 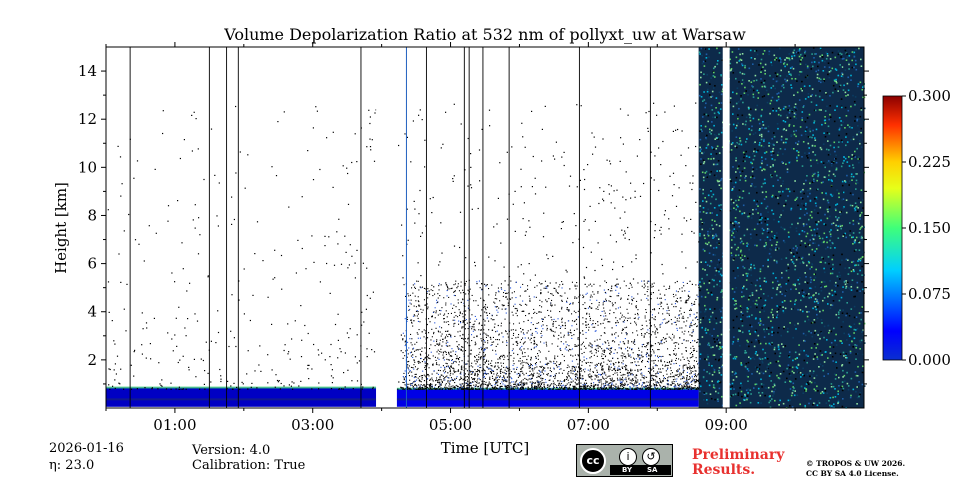 I want to click on colorbar, so click(x=892, y=228).